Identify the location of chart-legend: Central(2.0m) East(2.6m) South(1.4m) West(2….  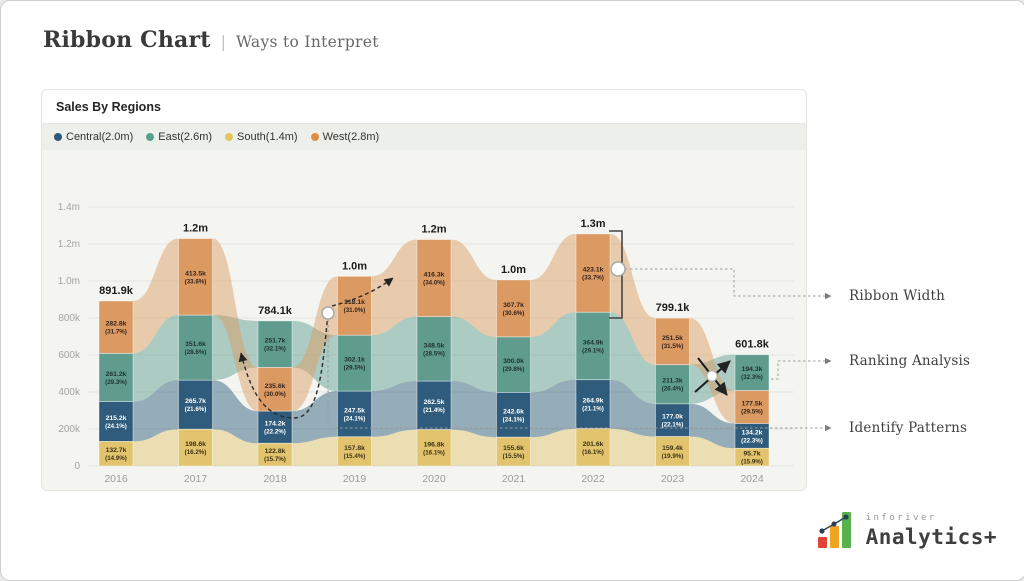
(424, 137).